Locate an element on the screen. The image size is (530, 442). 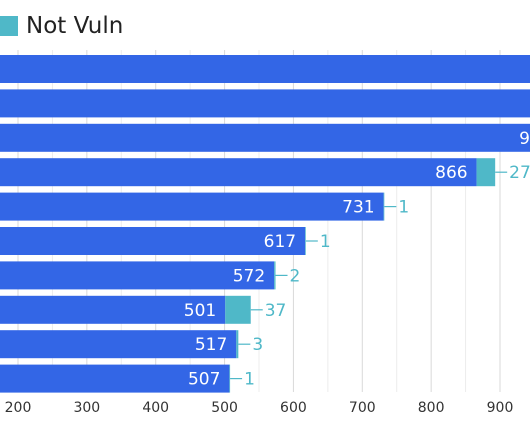
value-label-vuln: 866 is located at coordinates (451, 173).